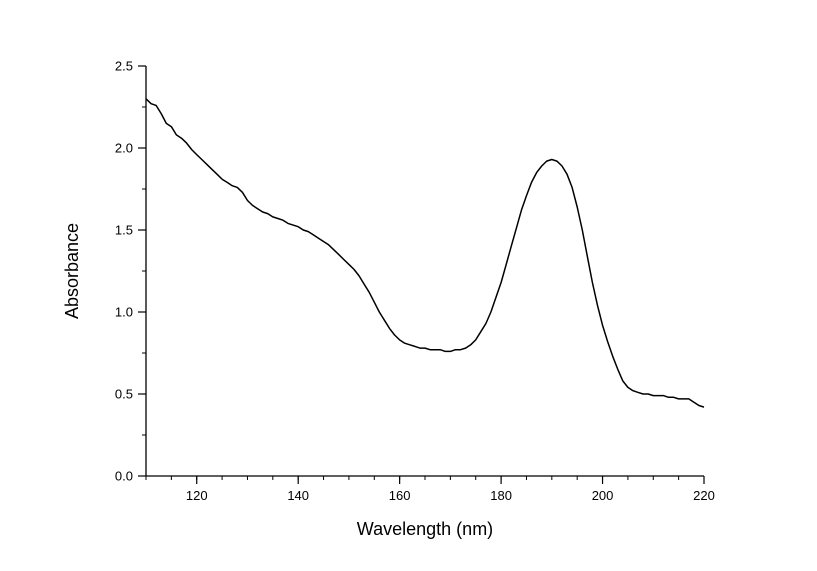 This screenshot has height=571, width=817. I want to click on x-tick-label: 180, so click(501, 495).